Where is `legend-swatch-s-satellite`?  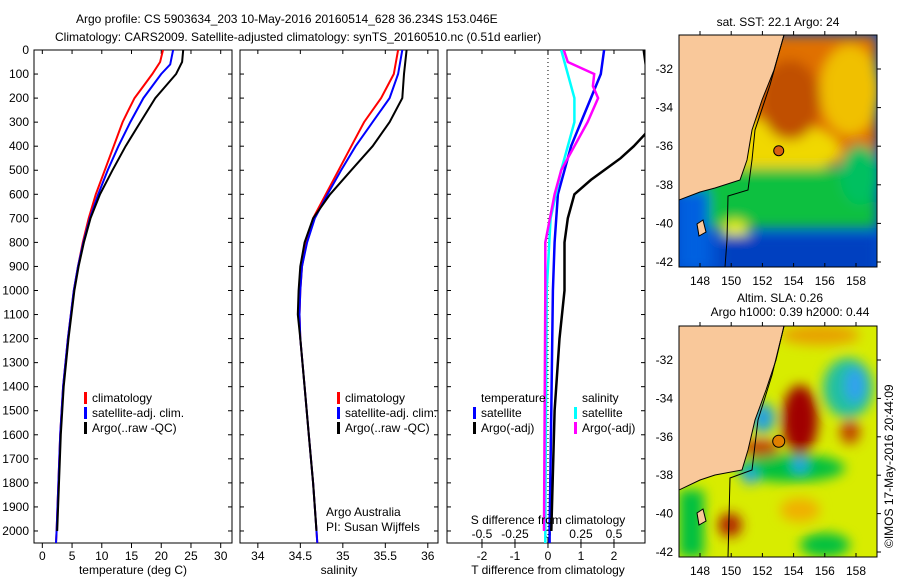 legend-swatch-s-satellite is located at coordinates (575, 413).